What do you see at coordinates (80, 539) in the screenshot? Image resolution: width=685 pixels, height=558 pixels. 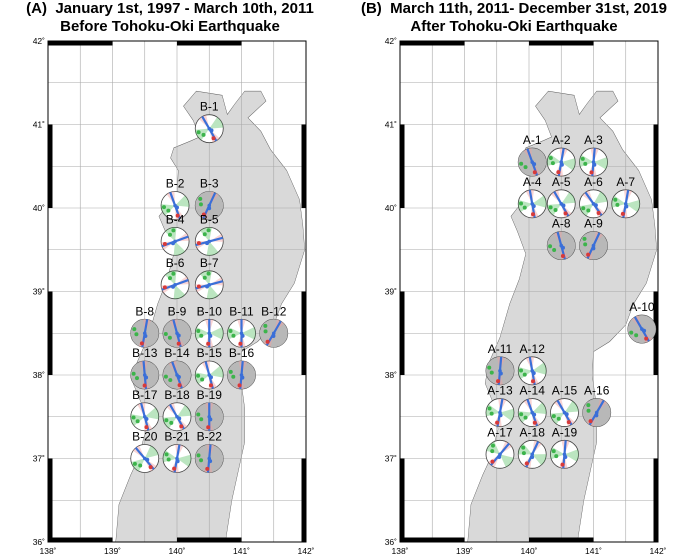 I see `panel-a-border-bar-bottom` at bounding box center [80, 539].